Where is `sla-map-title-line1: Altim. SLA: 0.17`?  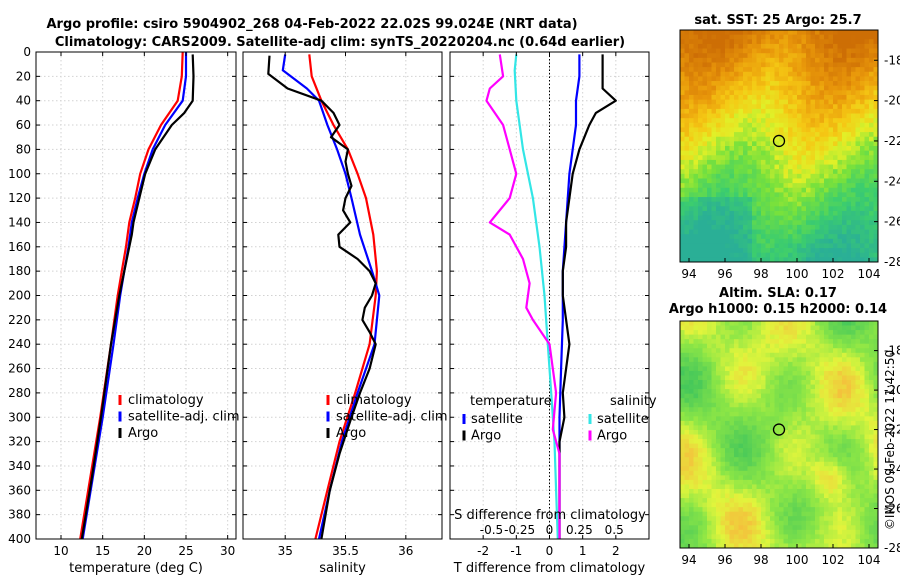
sla-map-title-line1: Altim. SLA: 0.17 is located at coordinates (778, 293).